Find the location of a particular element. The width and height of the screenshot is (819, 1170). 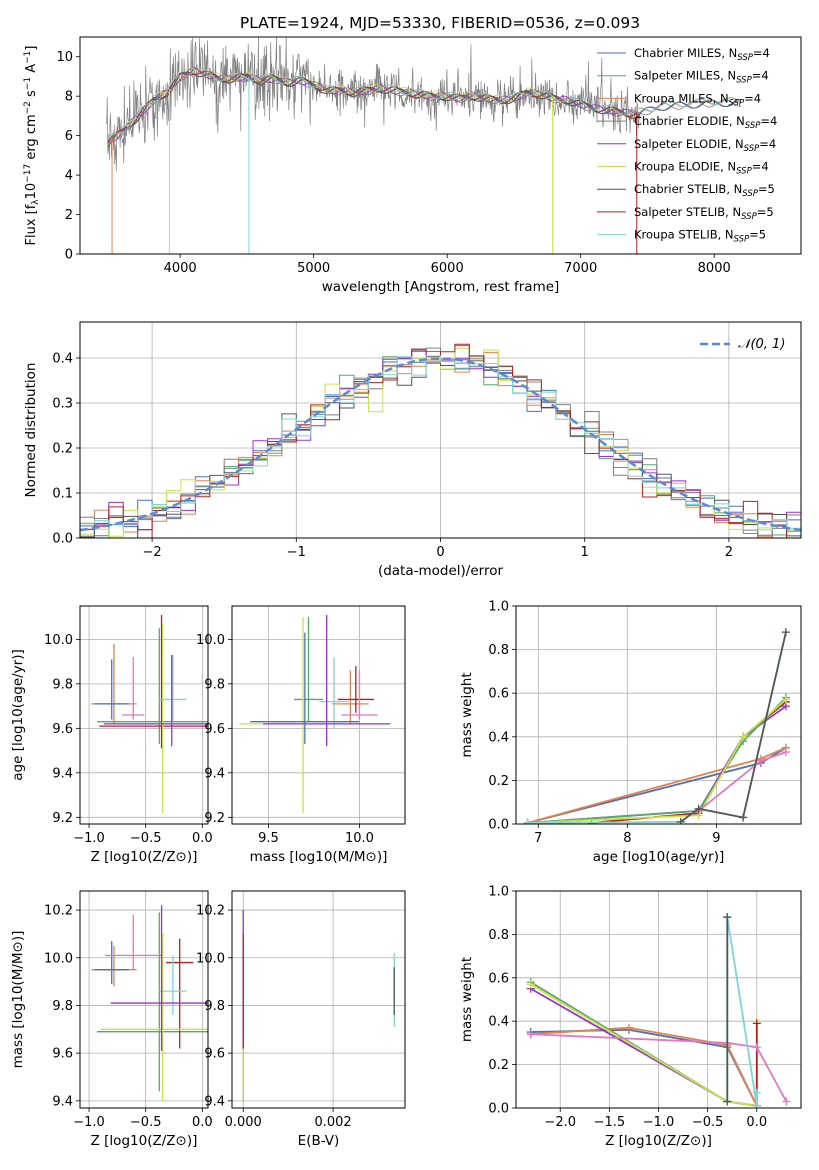

panel-mass_vs_EBV: 0.000 0.002 9.4 9.6 9.8 10.0 10.2 E(B-V) is located at coordinates (301, 1019).